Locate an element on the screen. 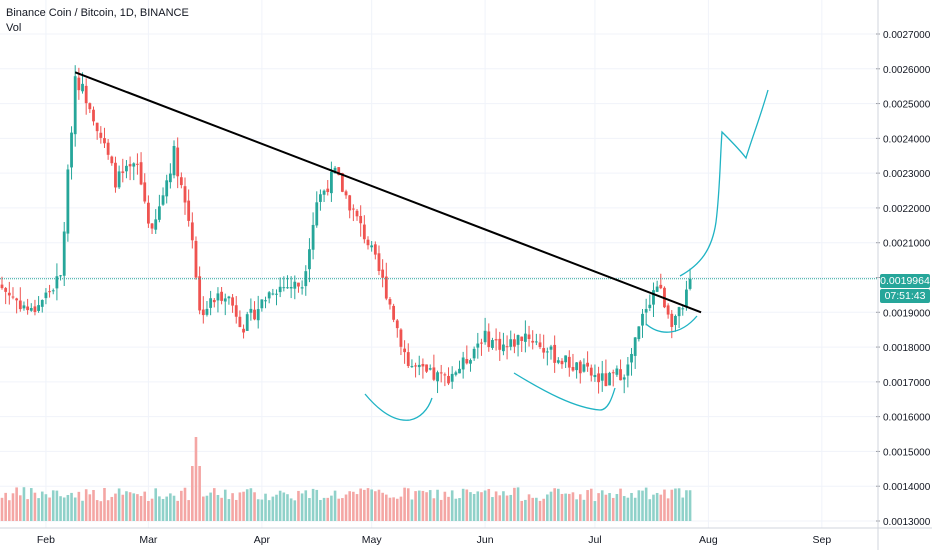 This screenshot has width=932, height=555. y-tick-label: 0.0023000 is located at coordinates (907, 174).